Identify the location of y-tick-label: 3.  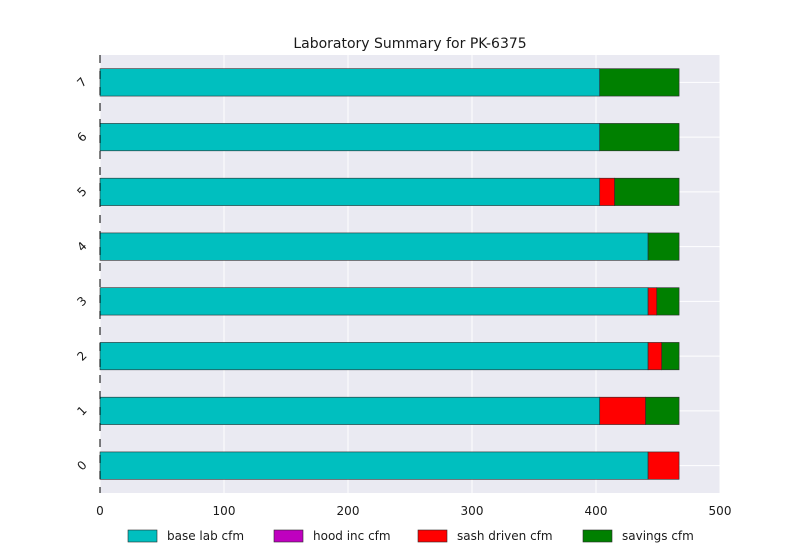
(81, 301).